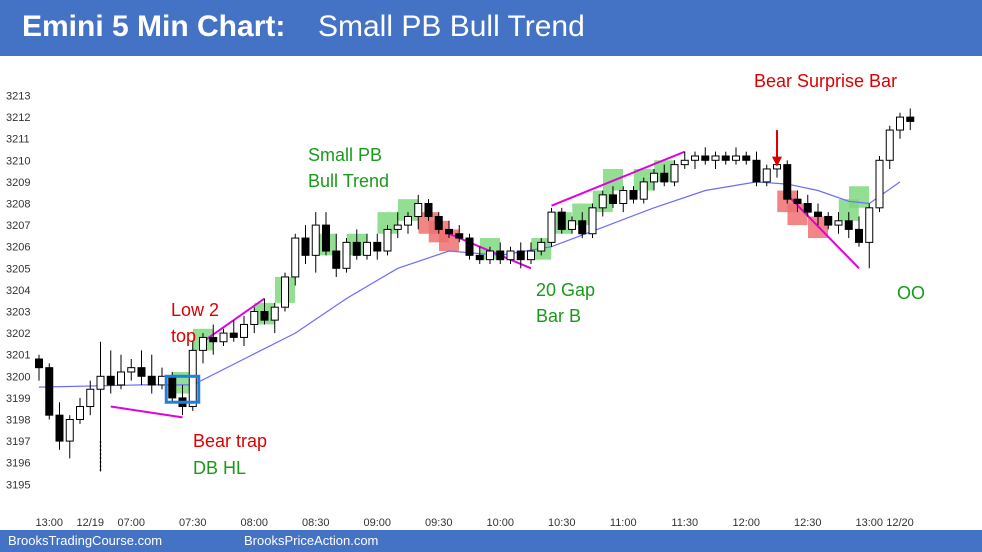 The width and height of the screenshot is (982, 552). Describe the element at coordinates (90, 523) in the screenshot. I see `x-tick-label: 12/19` at that location.